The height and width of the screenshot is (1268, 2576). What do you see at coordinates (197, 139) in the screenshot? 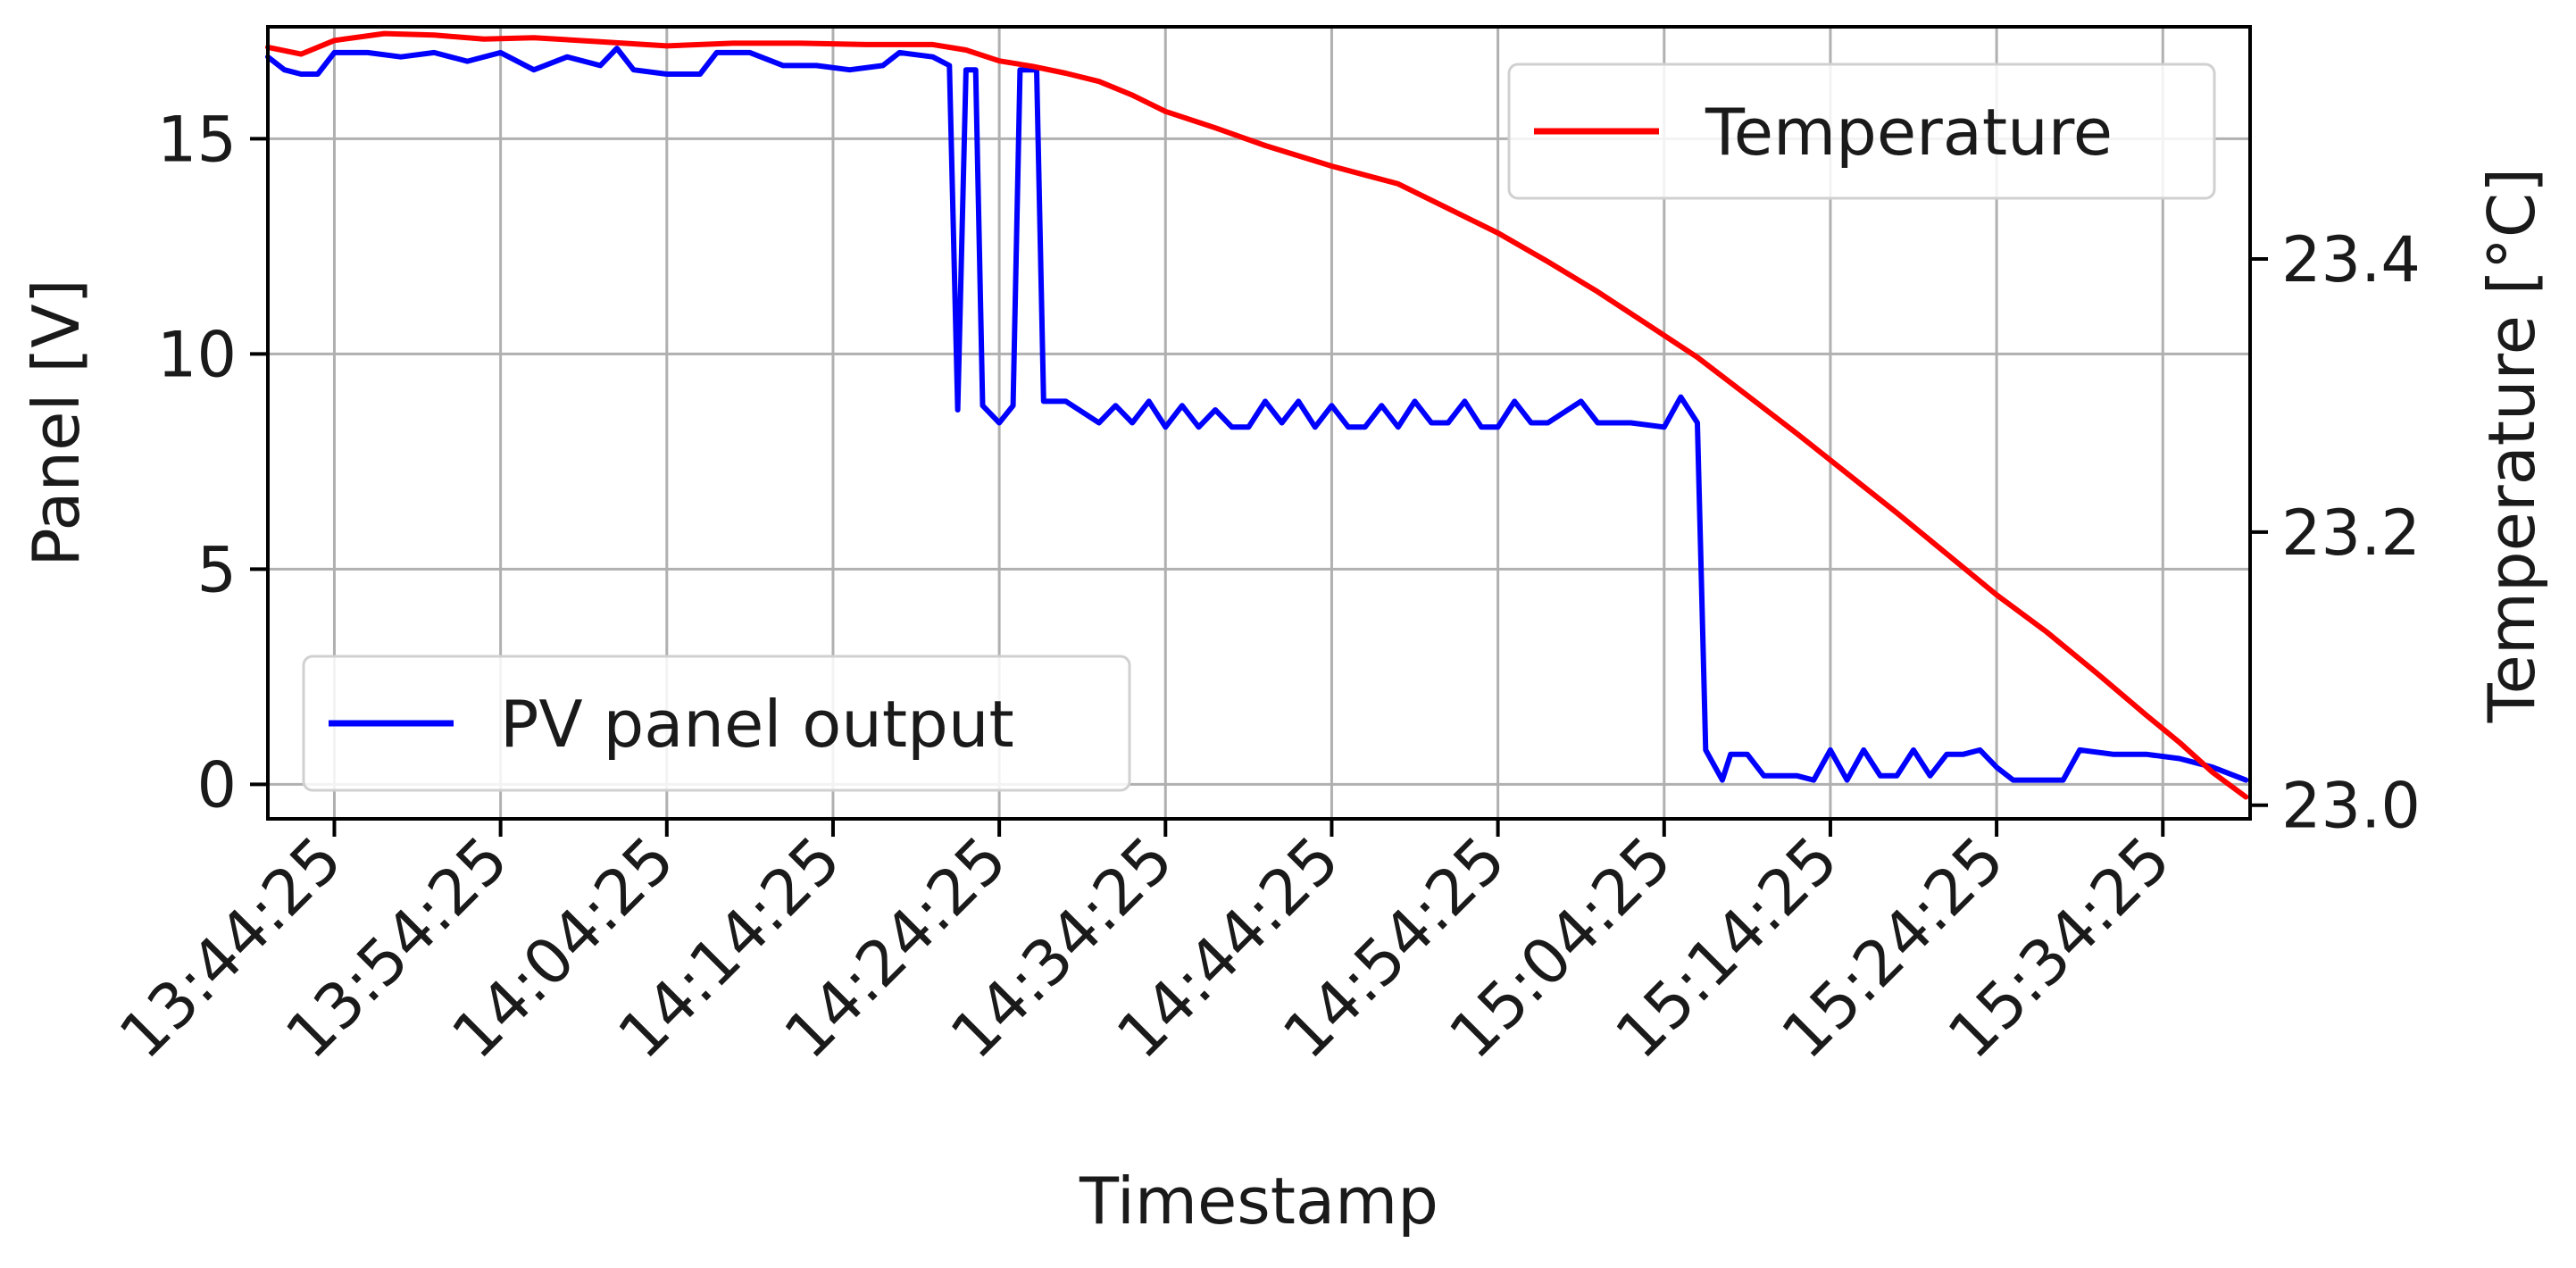
I see `y-left-tick-label: 15` at bounding box center [197, 139].